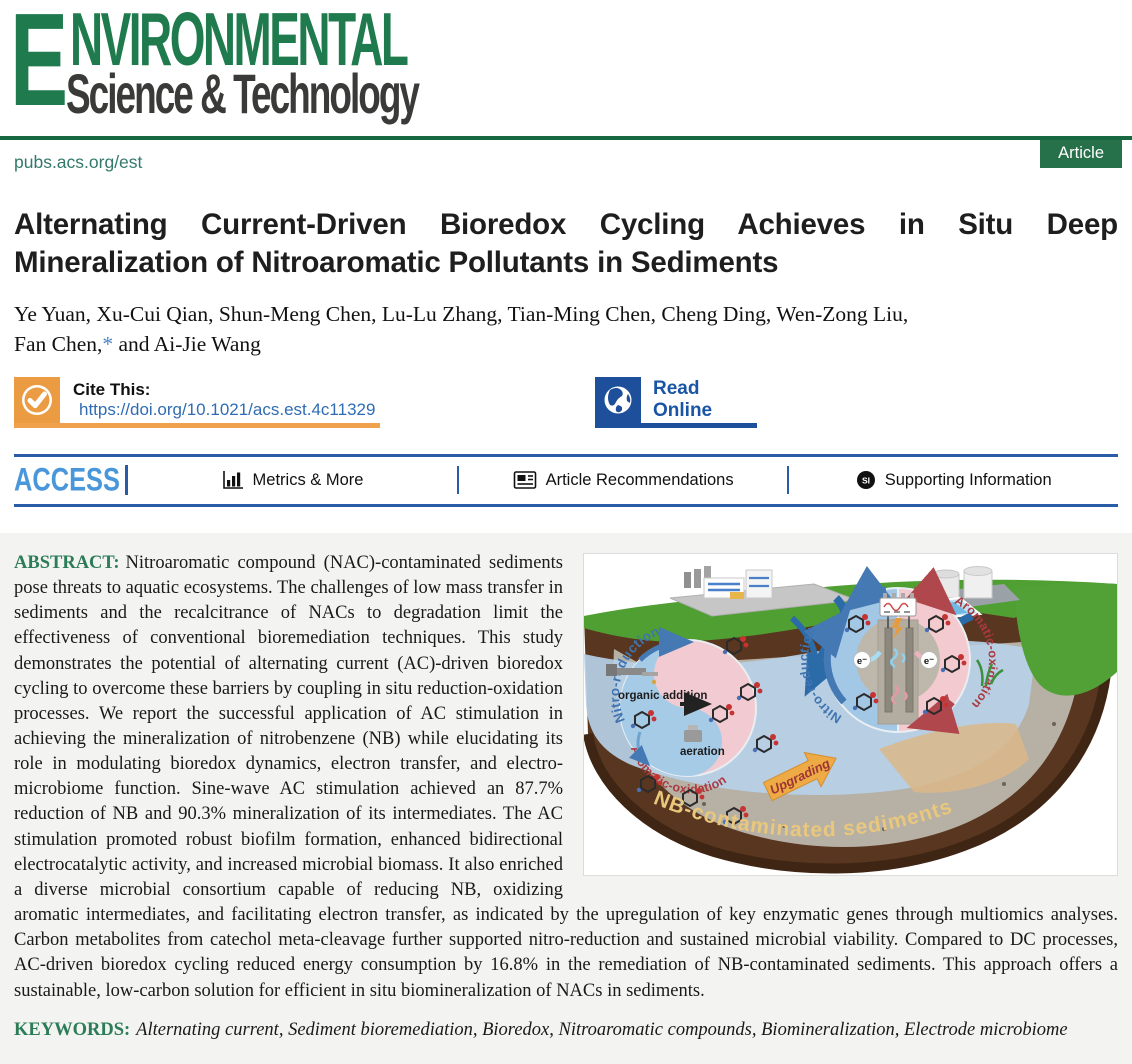 This screenshot has width=1132, height=1064. What do you see at coordinates (108, 343) in the screenshot?
I see `corresponding-author-marker: *` at bounding box center [108, 343].